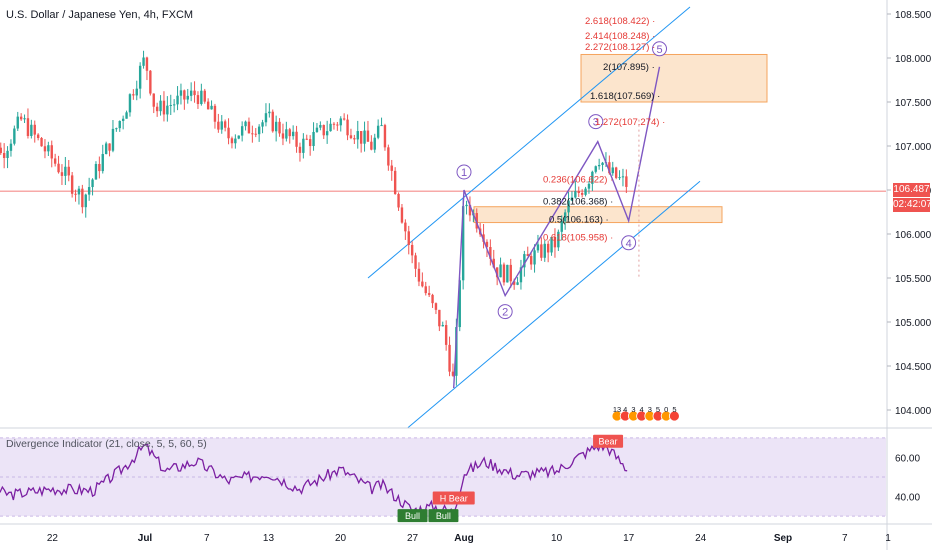 The height and width of the screenshot is (550, 932). I want to click on x-tick-label: 20, so click(341, 538).